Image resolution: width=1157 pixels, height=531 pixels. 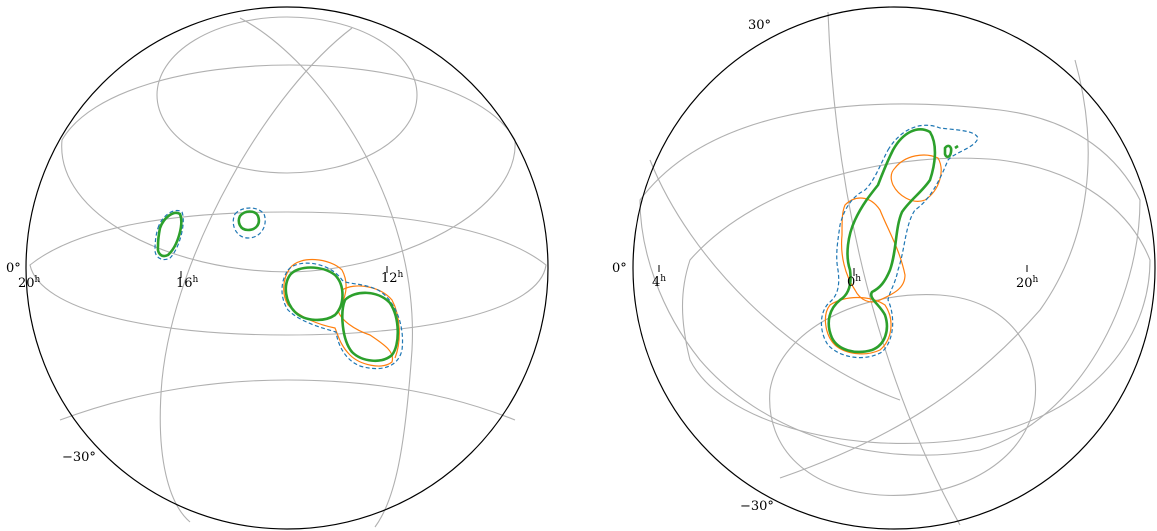 What do you see at coordinates (854, 282) in the screenshot?
I see `right-ra-label-0h: 0h` at bounding box center [854, 282].